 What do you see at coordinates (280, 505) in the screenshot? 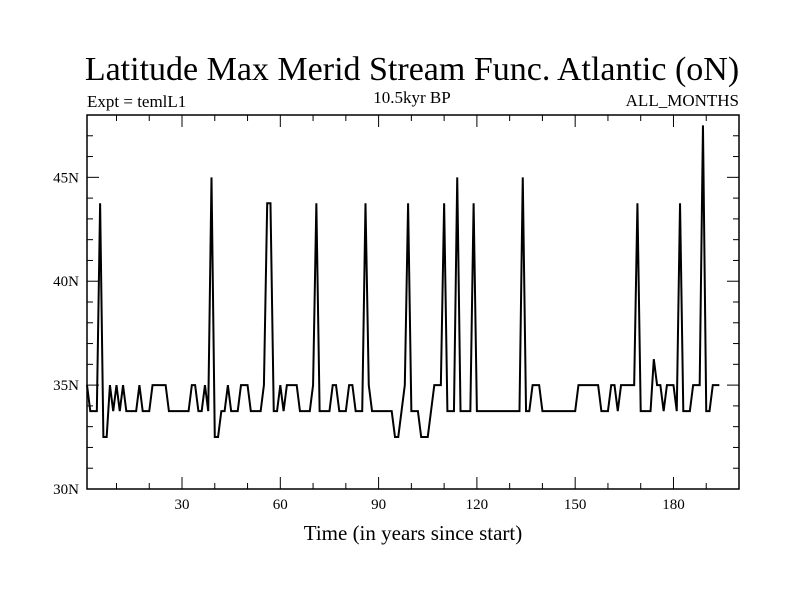
I see `x-tick-label: 60` at bounding box center [280, 505].